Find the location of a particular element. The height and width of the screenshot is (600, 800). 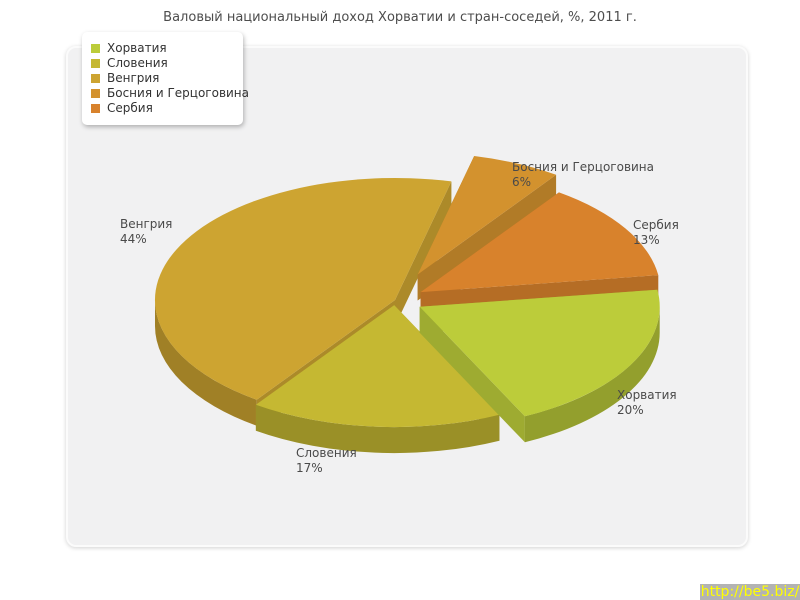

slice-label: Сербия 13% is located at coordinates (656, 233).